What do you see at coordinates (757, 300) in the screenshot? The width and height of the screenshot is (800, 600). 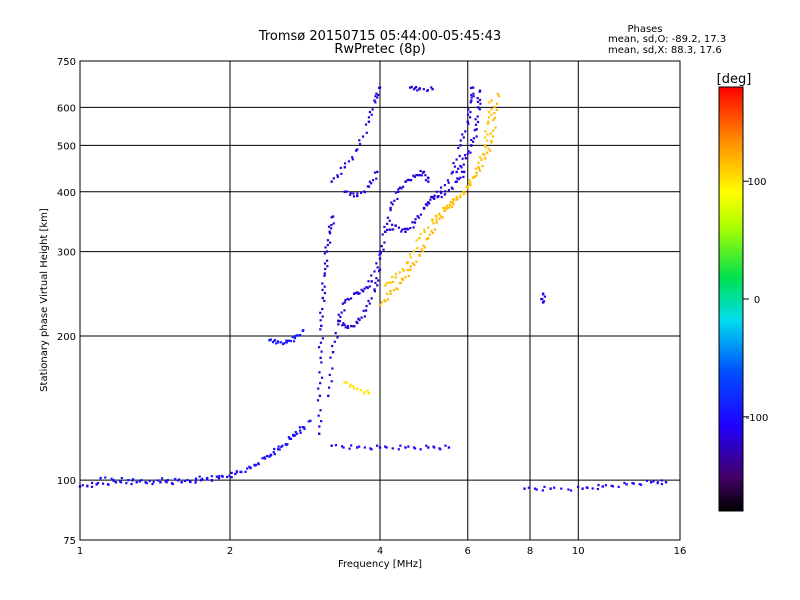 I see `colorbar-tick-label: 0` at bounding box center [757, 300].